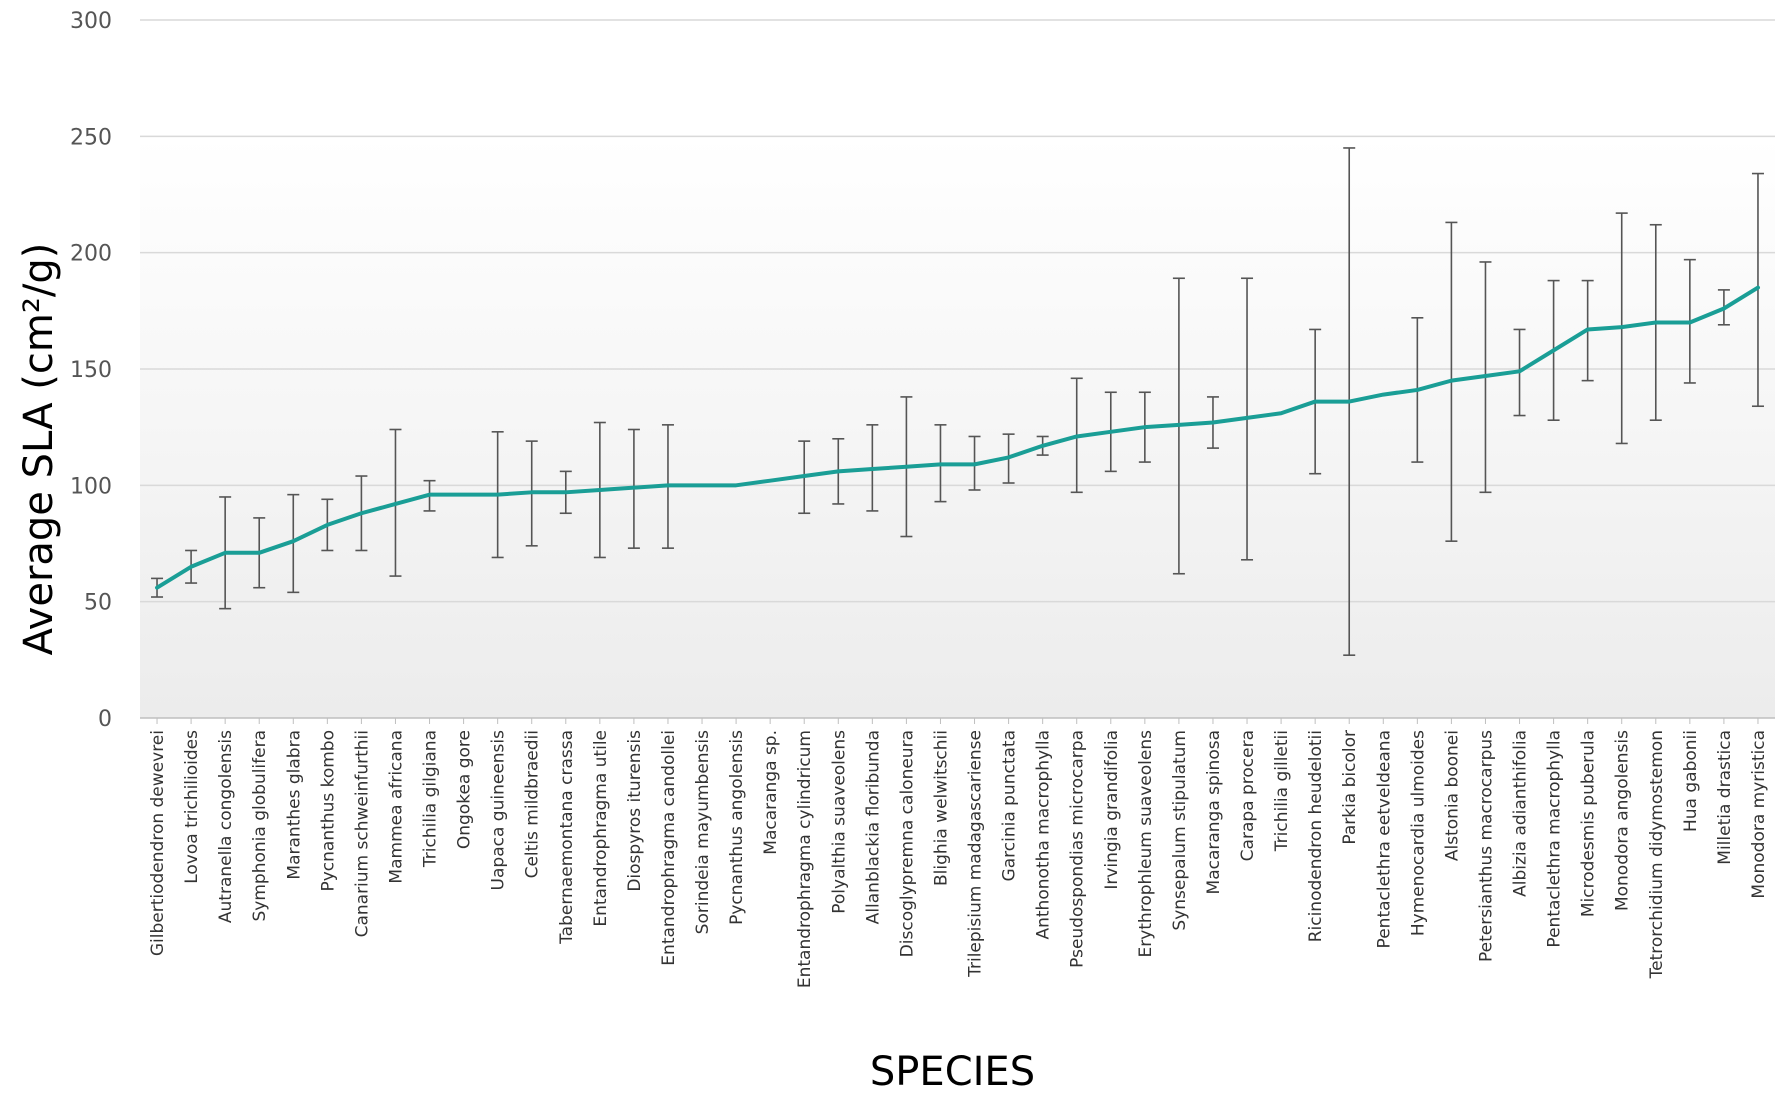 The width and height of the screenshot is (1783, 1097). What do you see at coordinates (635, 811) in the screenshot?
I see `x-tick-label: Diospyros iturensis` at bounding box center [635, 811].